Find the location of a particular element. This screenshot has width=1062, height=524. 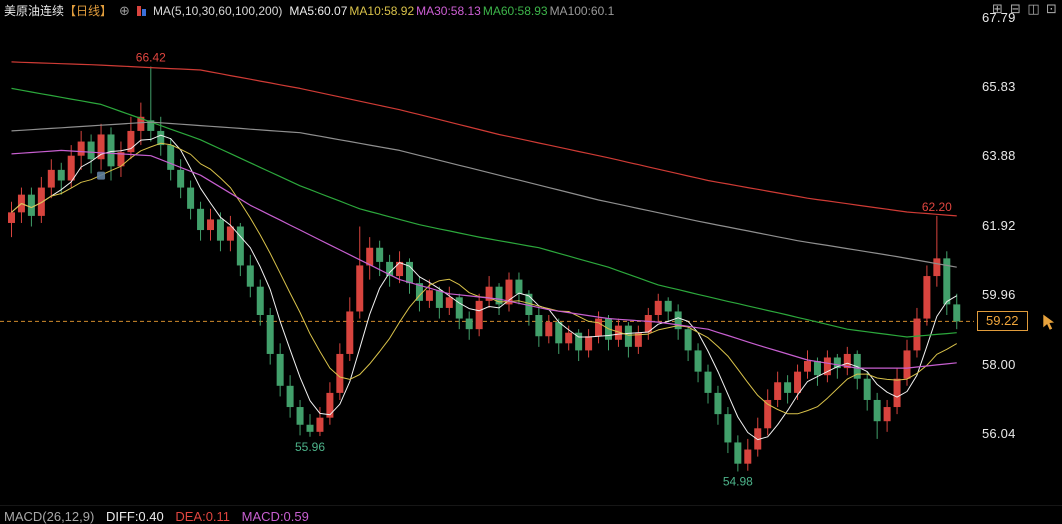

axis-tick-1: 65.83 is located at coordinates (999, 86).